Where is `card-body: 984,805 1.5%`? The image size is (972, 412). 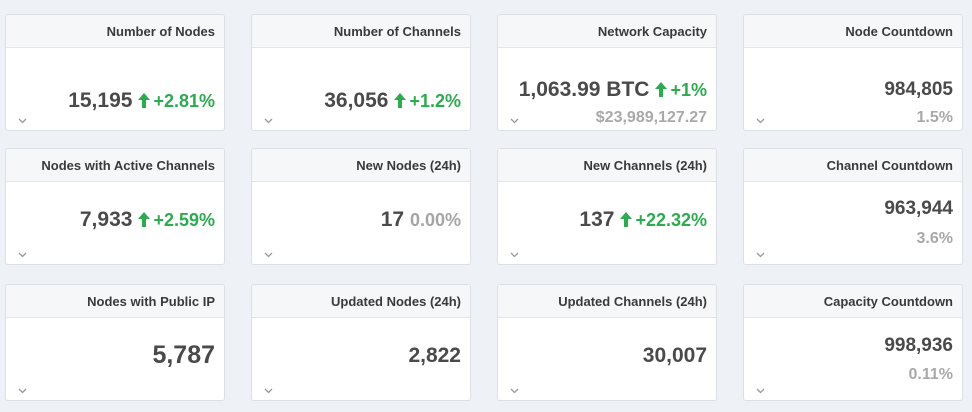 card-body: 984,805 1.5% is located at coordinates (853, 89).